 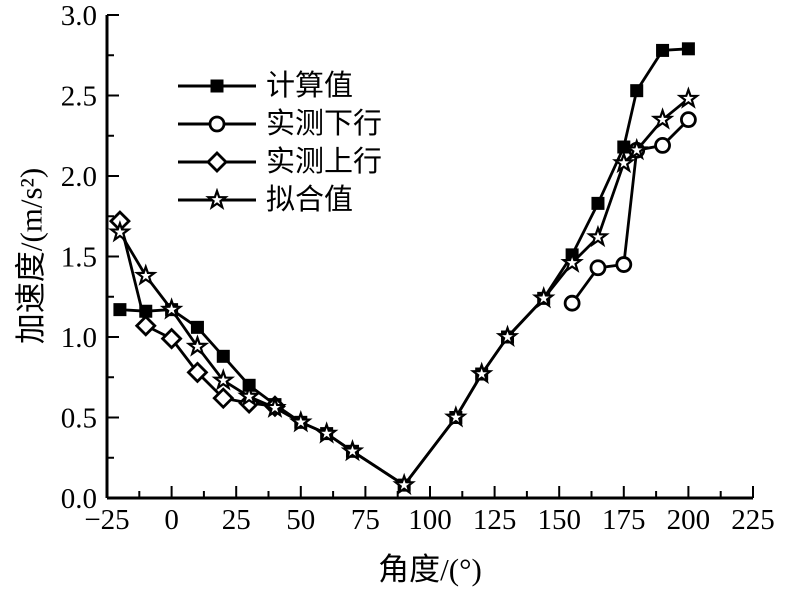 What do you see at coordinates (79, 499) in the screenshot?
I see `y-tick-label: 0.0` at bounding box center [79, 499].